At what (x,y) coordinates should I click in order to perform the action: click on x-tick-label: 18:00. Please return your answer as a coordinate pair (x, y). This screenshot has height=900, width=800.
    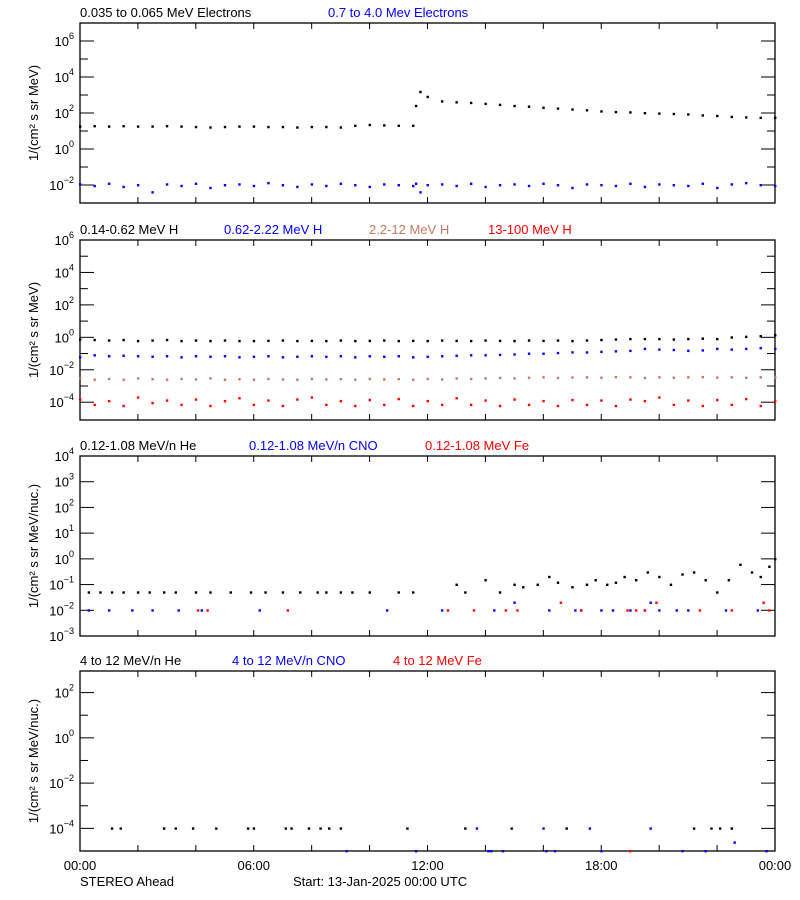
    Looking at the image, I should click on (601, 865).